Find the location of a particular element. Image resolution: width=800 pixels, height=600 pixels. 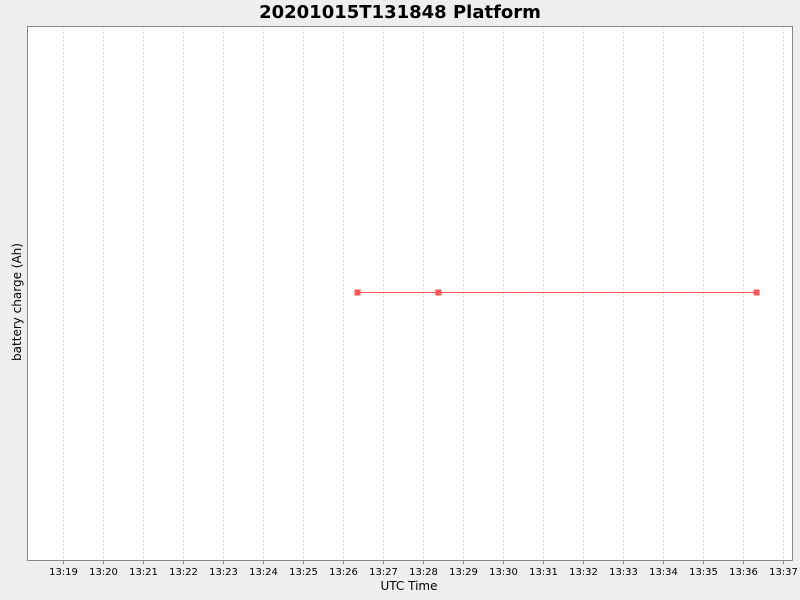

x-tick-label: 13:23 is located at coordinates (223, 572).